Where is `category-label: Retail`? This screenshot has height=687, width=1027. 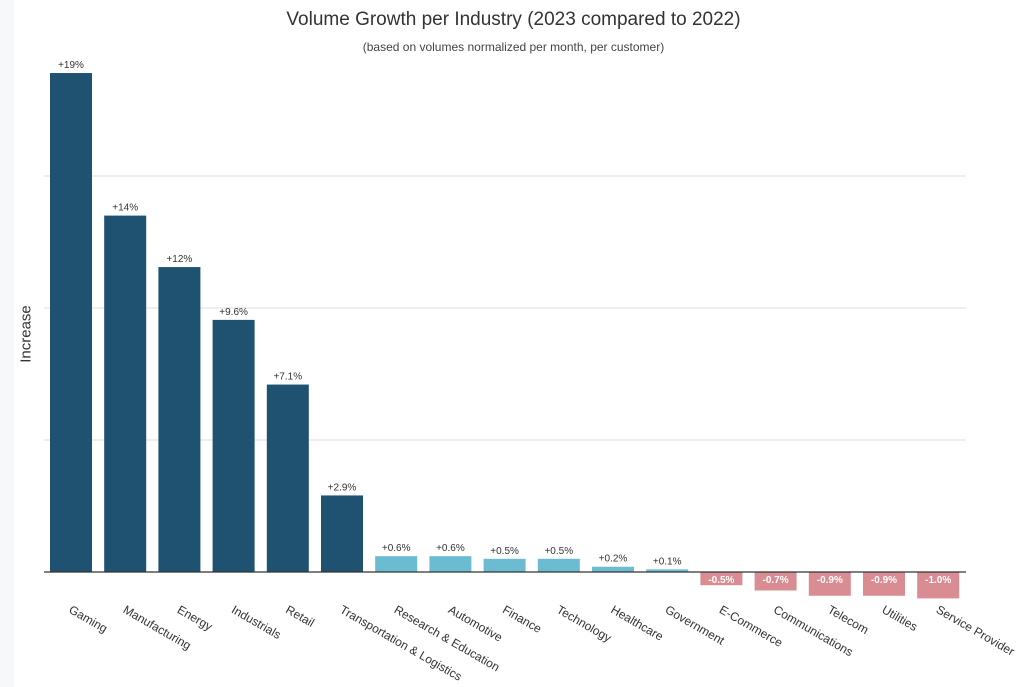 category-label: Retail is located at coordinates (300, 615).